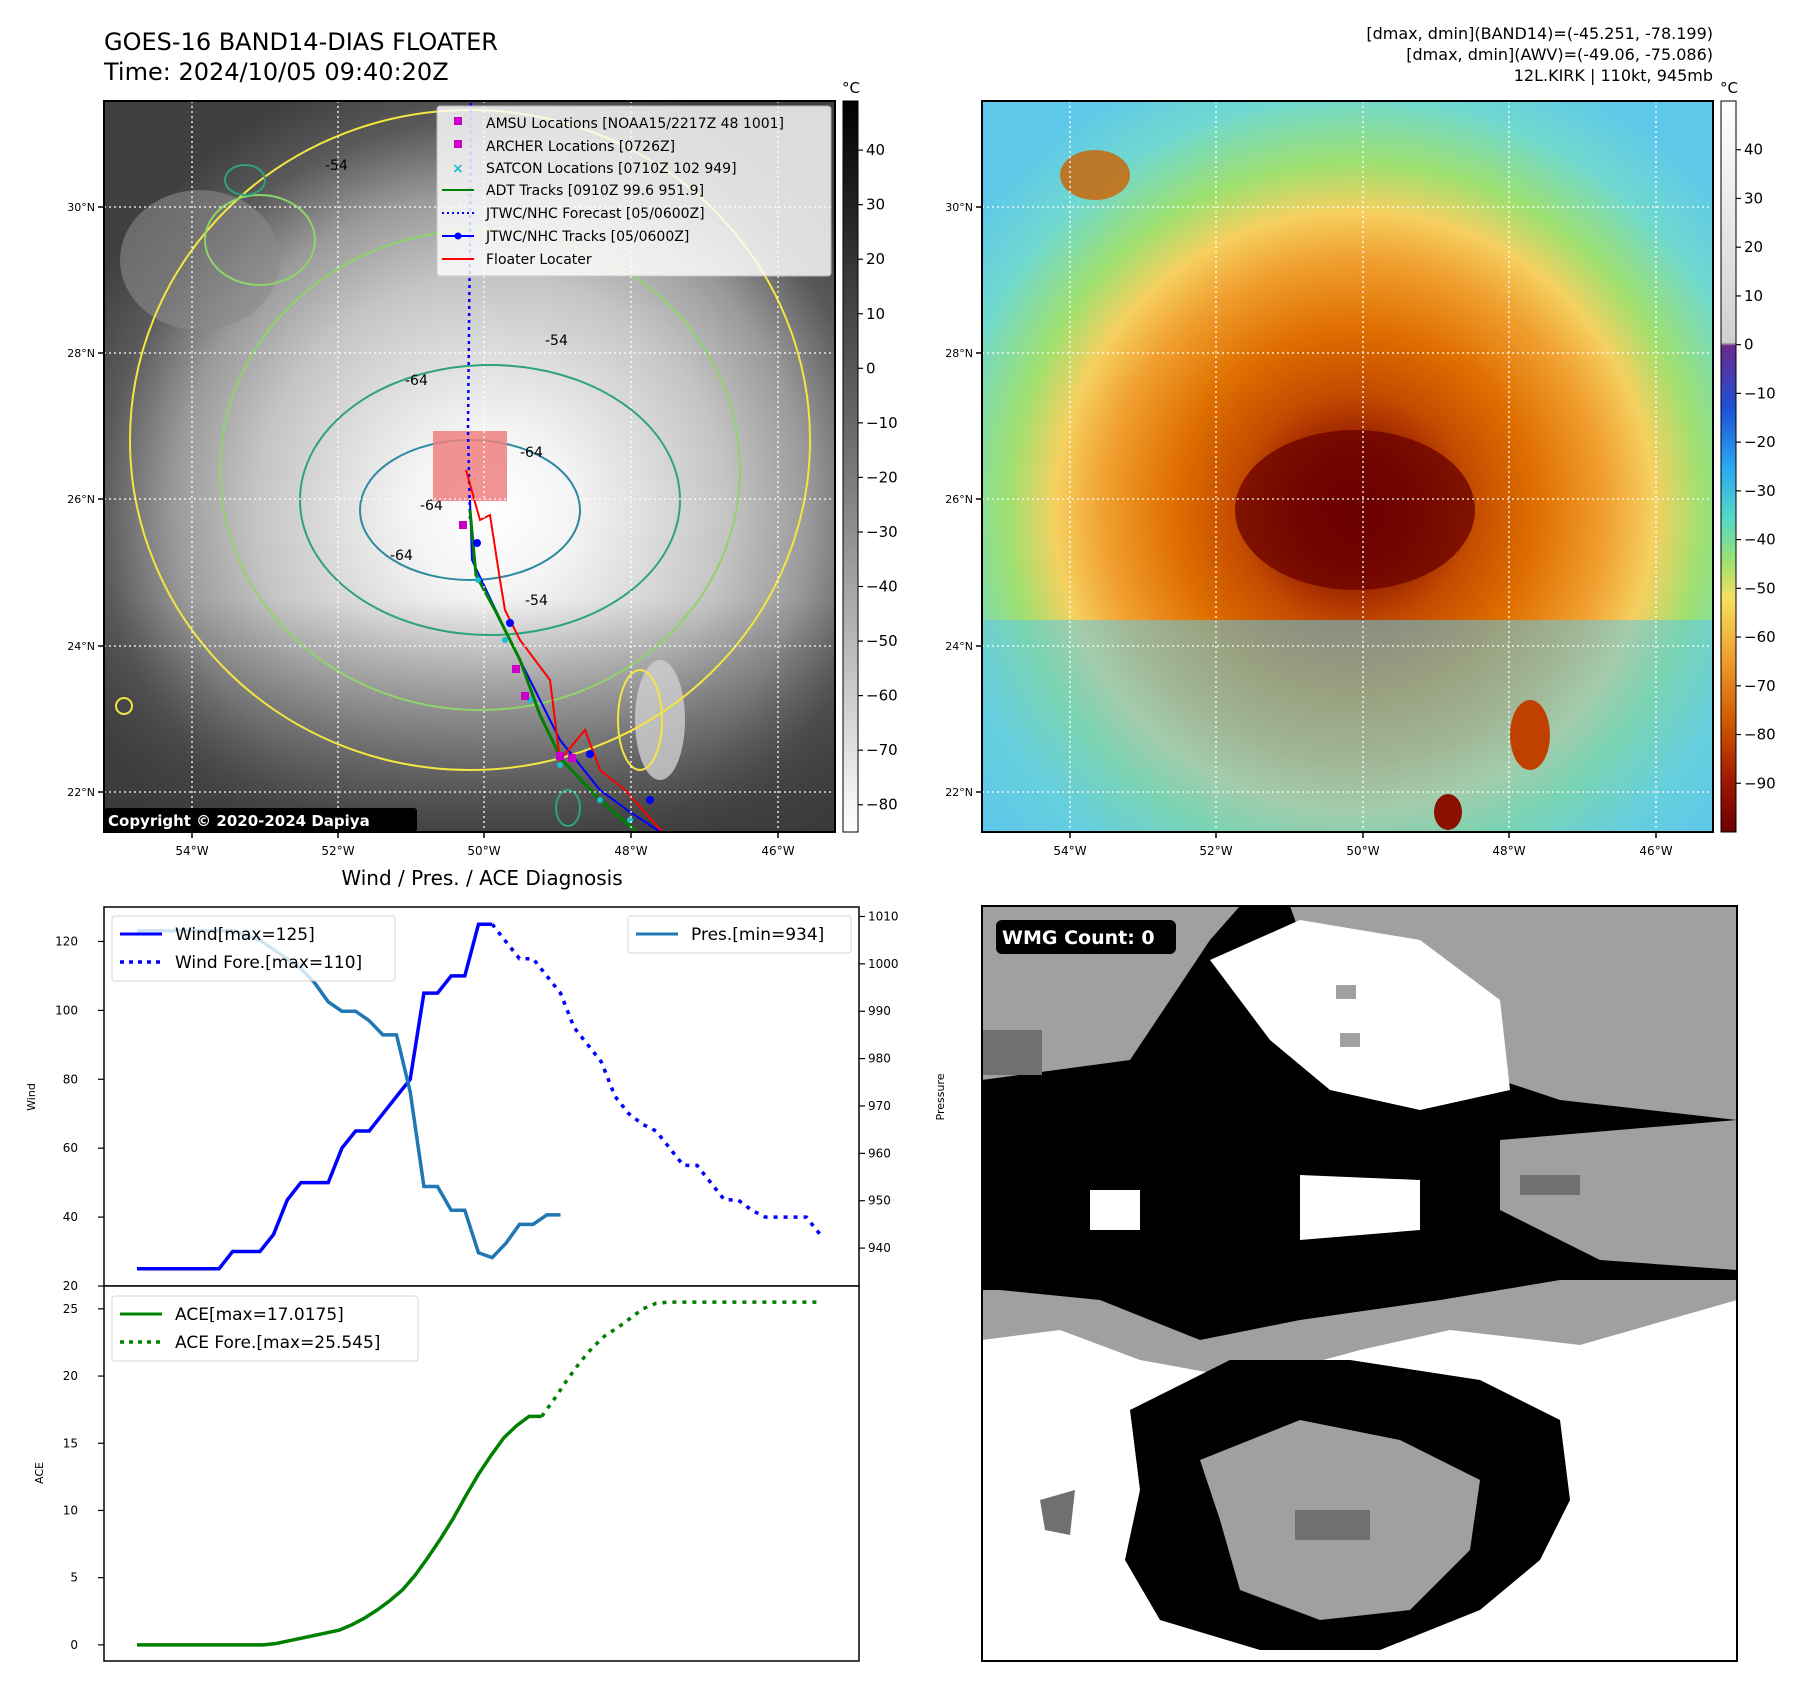 This screenshot has width=1797, height=1690. I want to click on wmg-dark-cell-sw, so click(1057, 1512).